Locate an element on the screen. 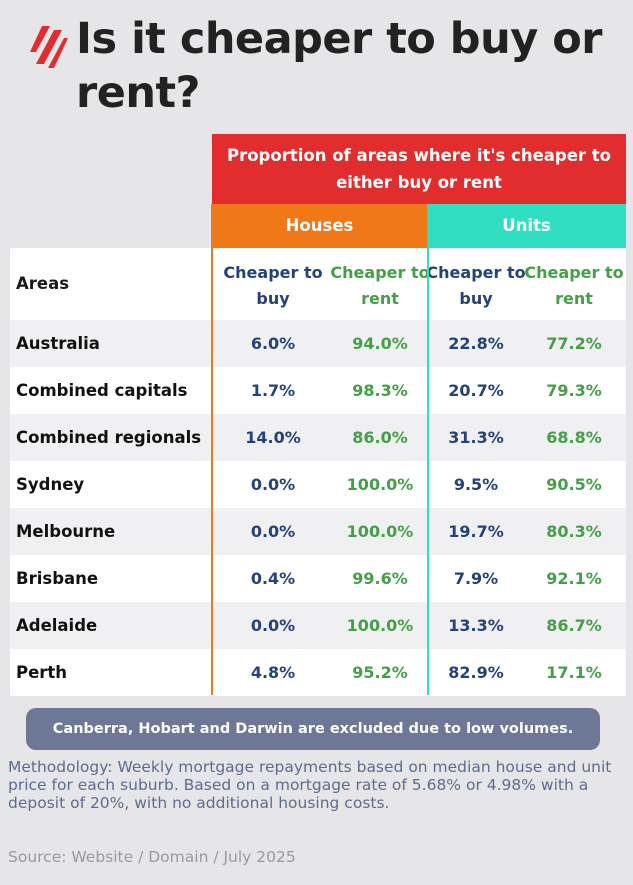 This screenshot has height=885, width=633. table-row: Australia 6.0% 94.0% 22.8% 77.2% is located at coordinates (318, 343).